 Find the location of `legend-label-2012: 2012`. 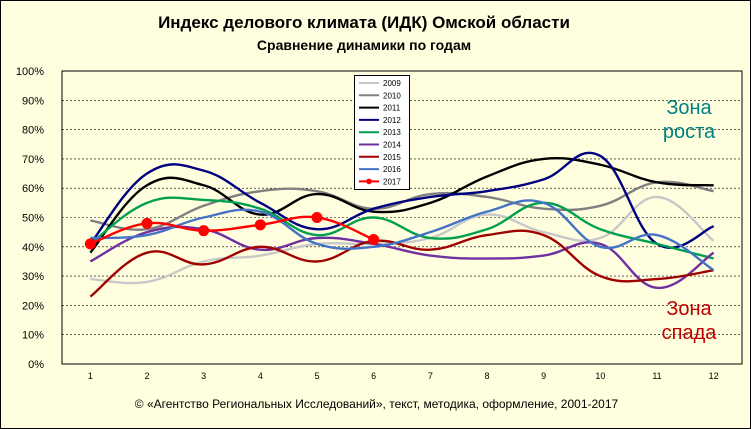

legend-label-2012: 2012 is located at coordinates (392, 120).